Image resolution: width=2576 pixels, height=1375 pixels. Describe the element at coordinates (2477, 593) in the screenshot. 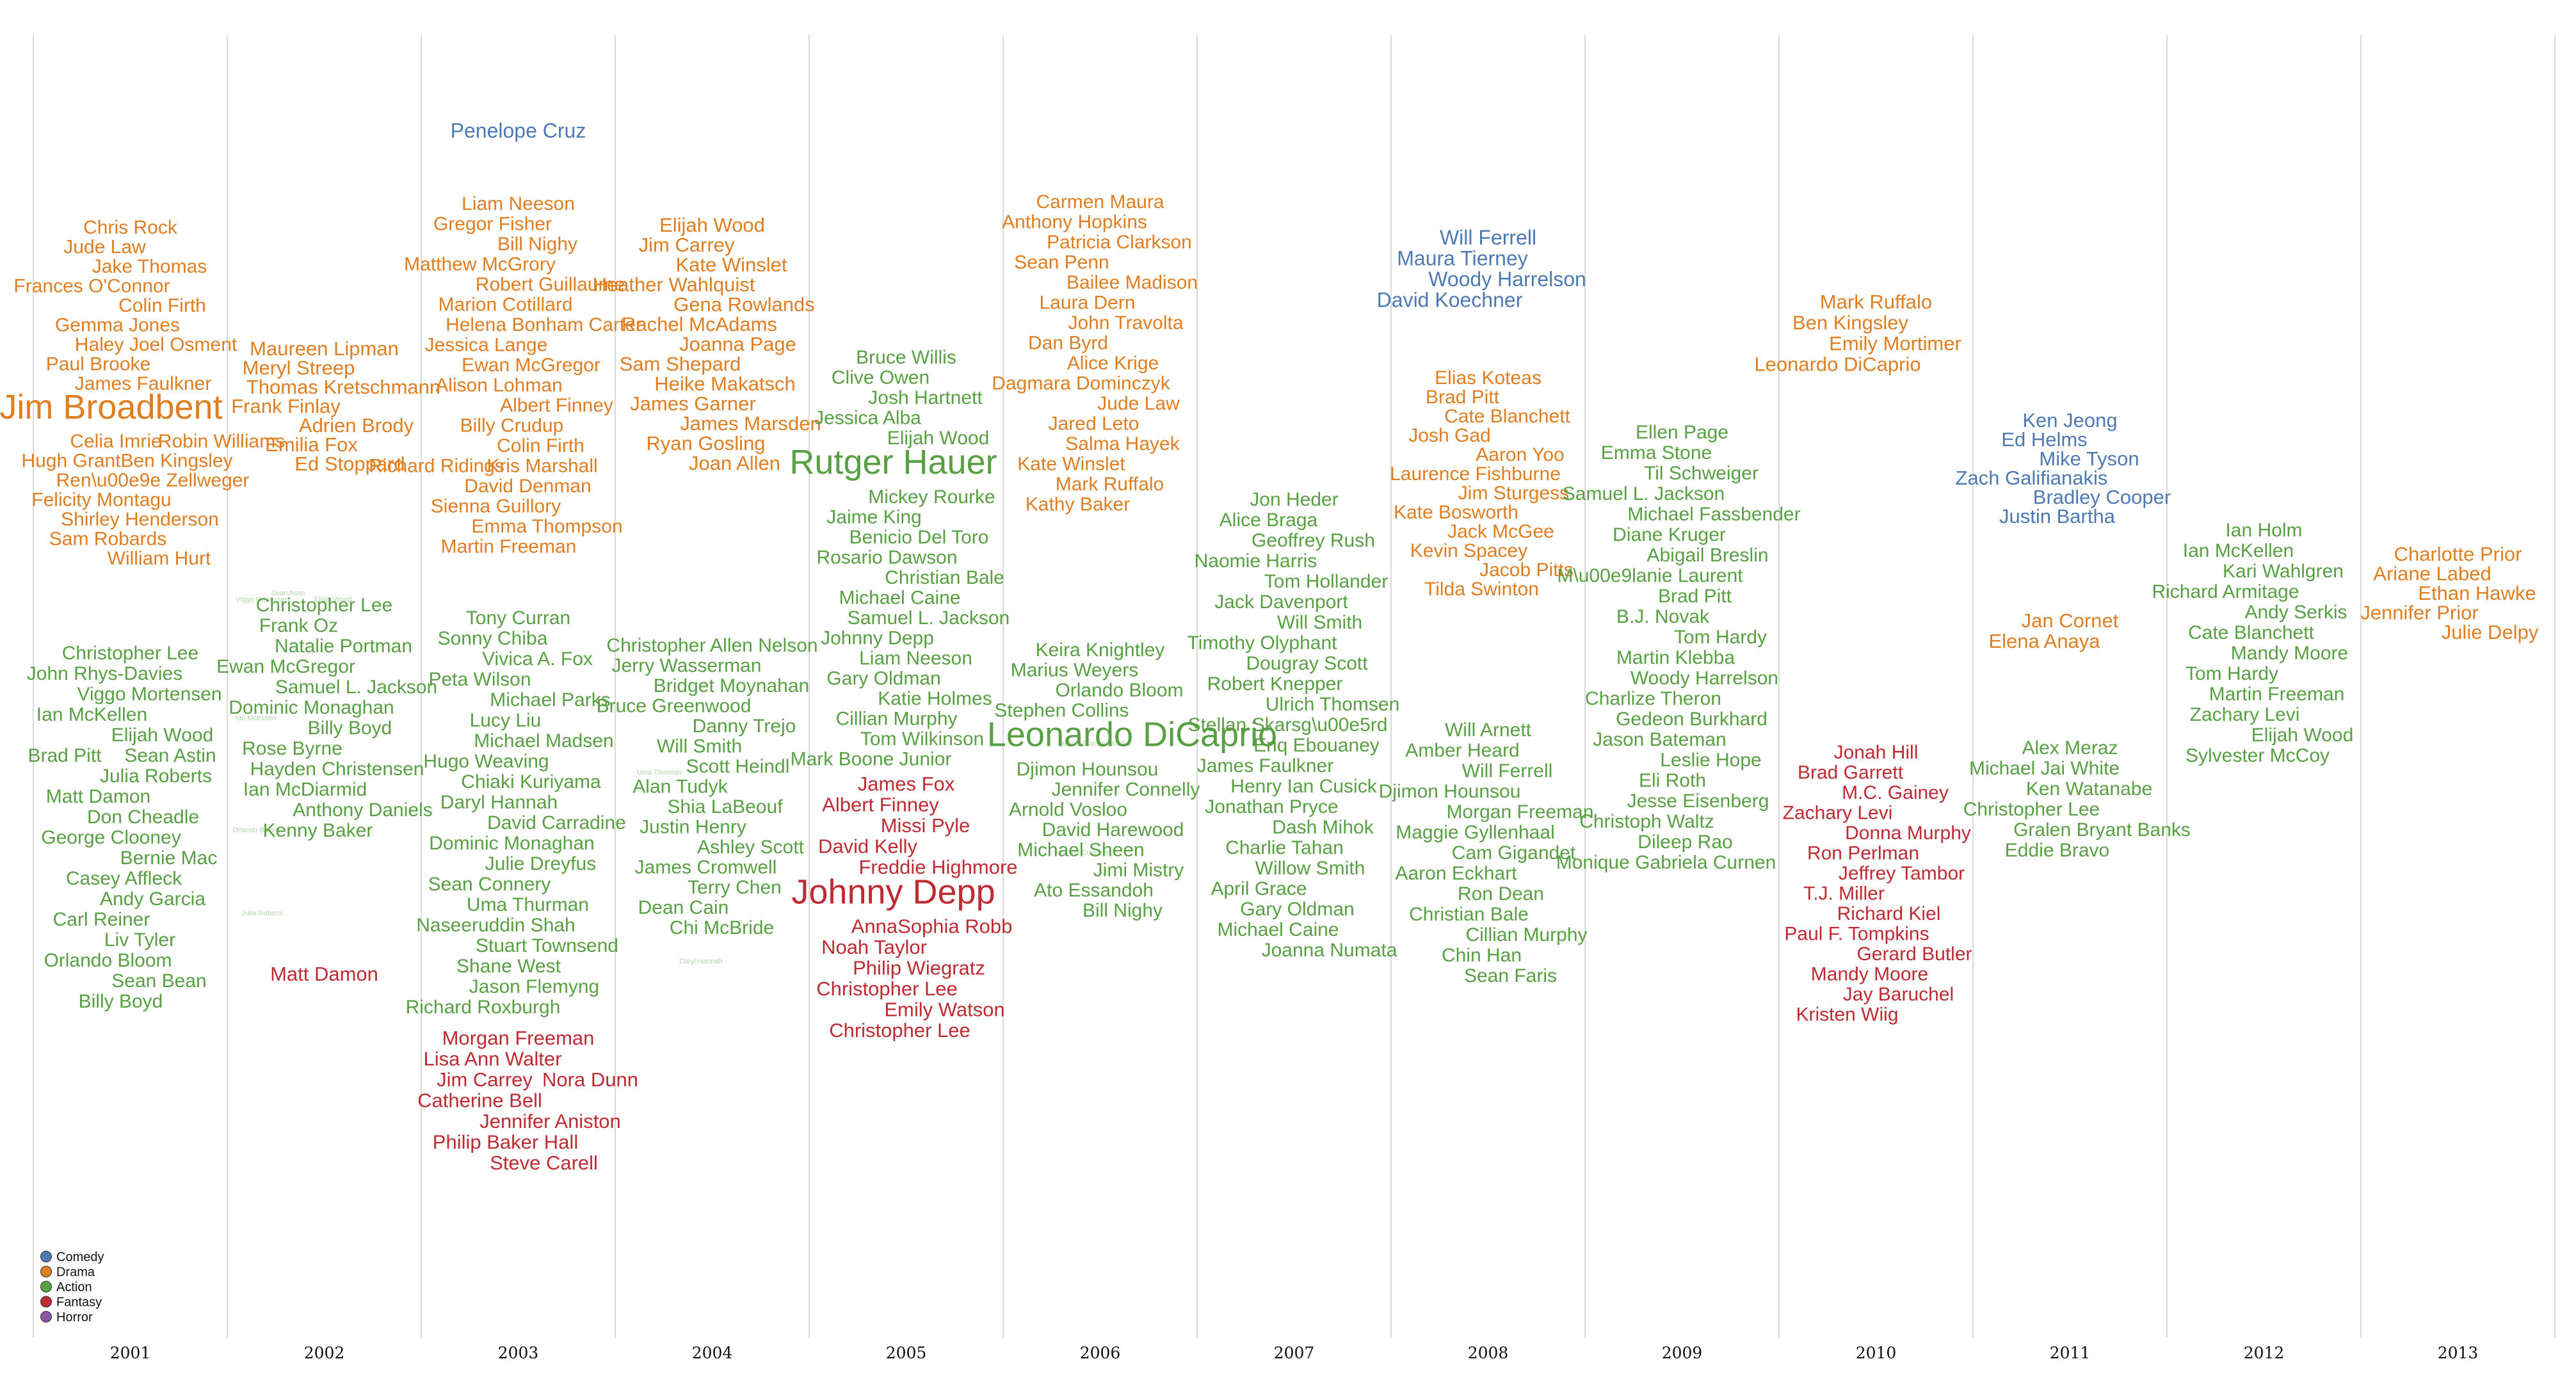

I see `actor-name: Ethan Hawke` at that location.